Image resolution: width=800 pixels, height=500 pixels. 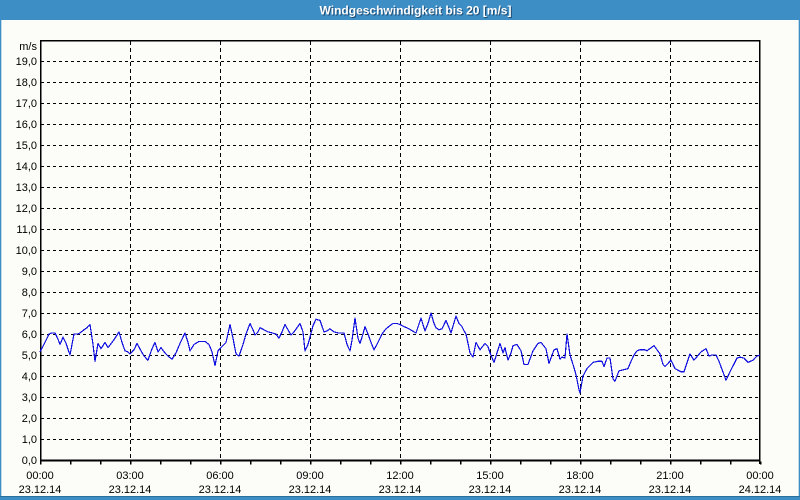 I want to click on svg-text: 17,0, so click(x=26, y=104).